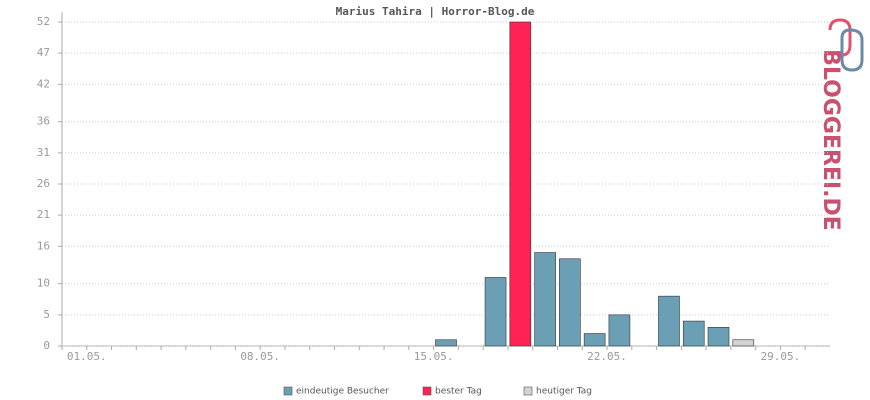 Image resolution: width=870 pixels, height=400 pixels. What do you see at coordinates (607, 356) in the screenshot?
I see `x-tick-label: 22.05.` at bounding box center [607, 356].